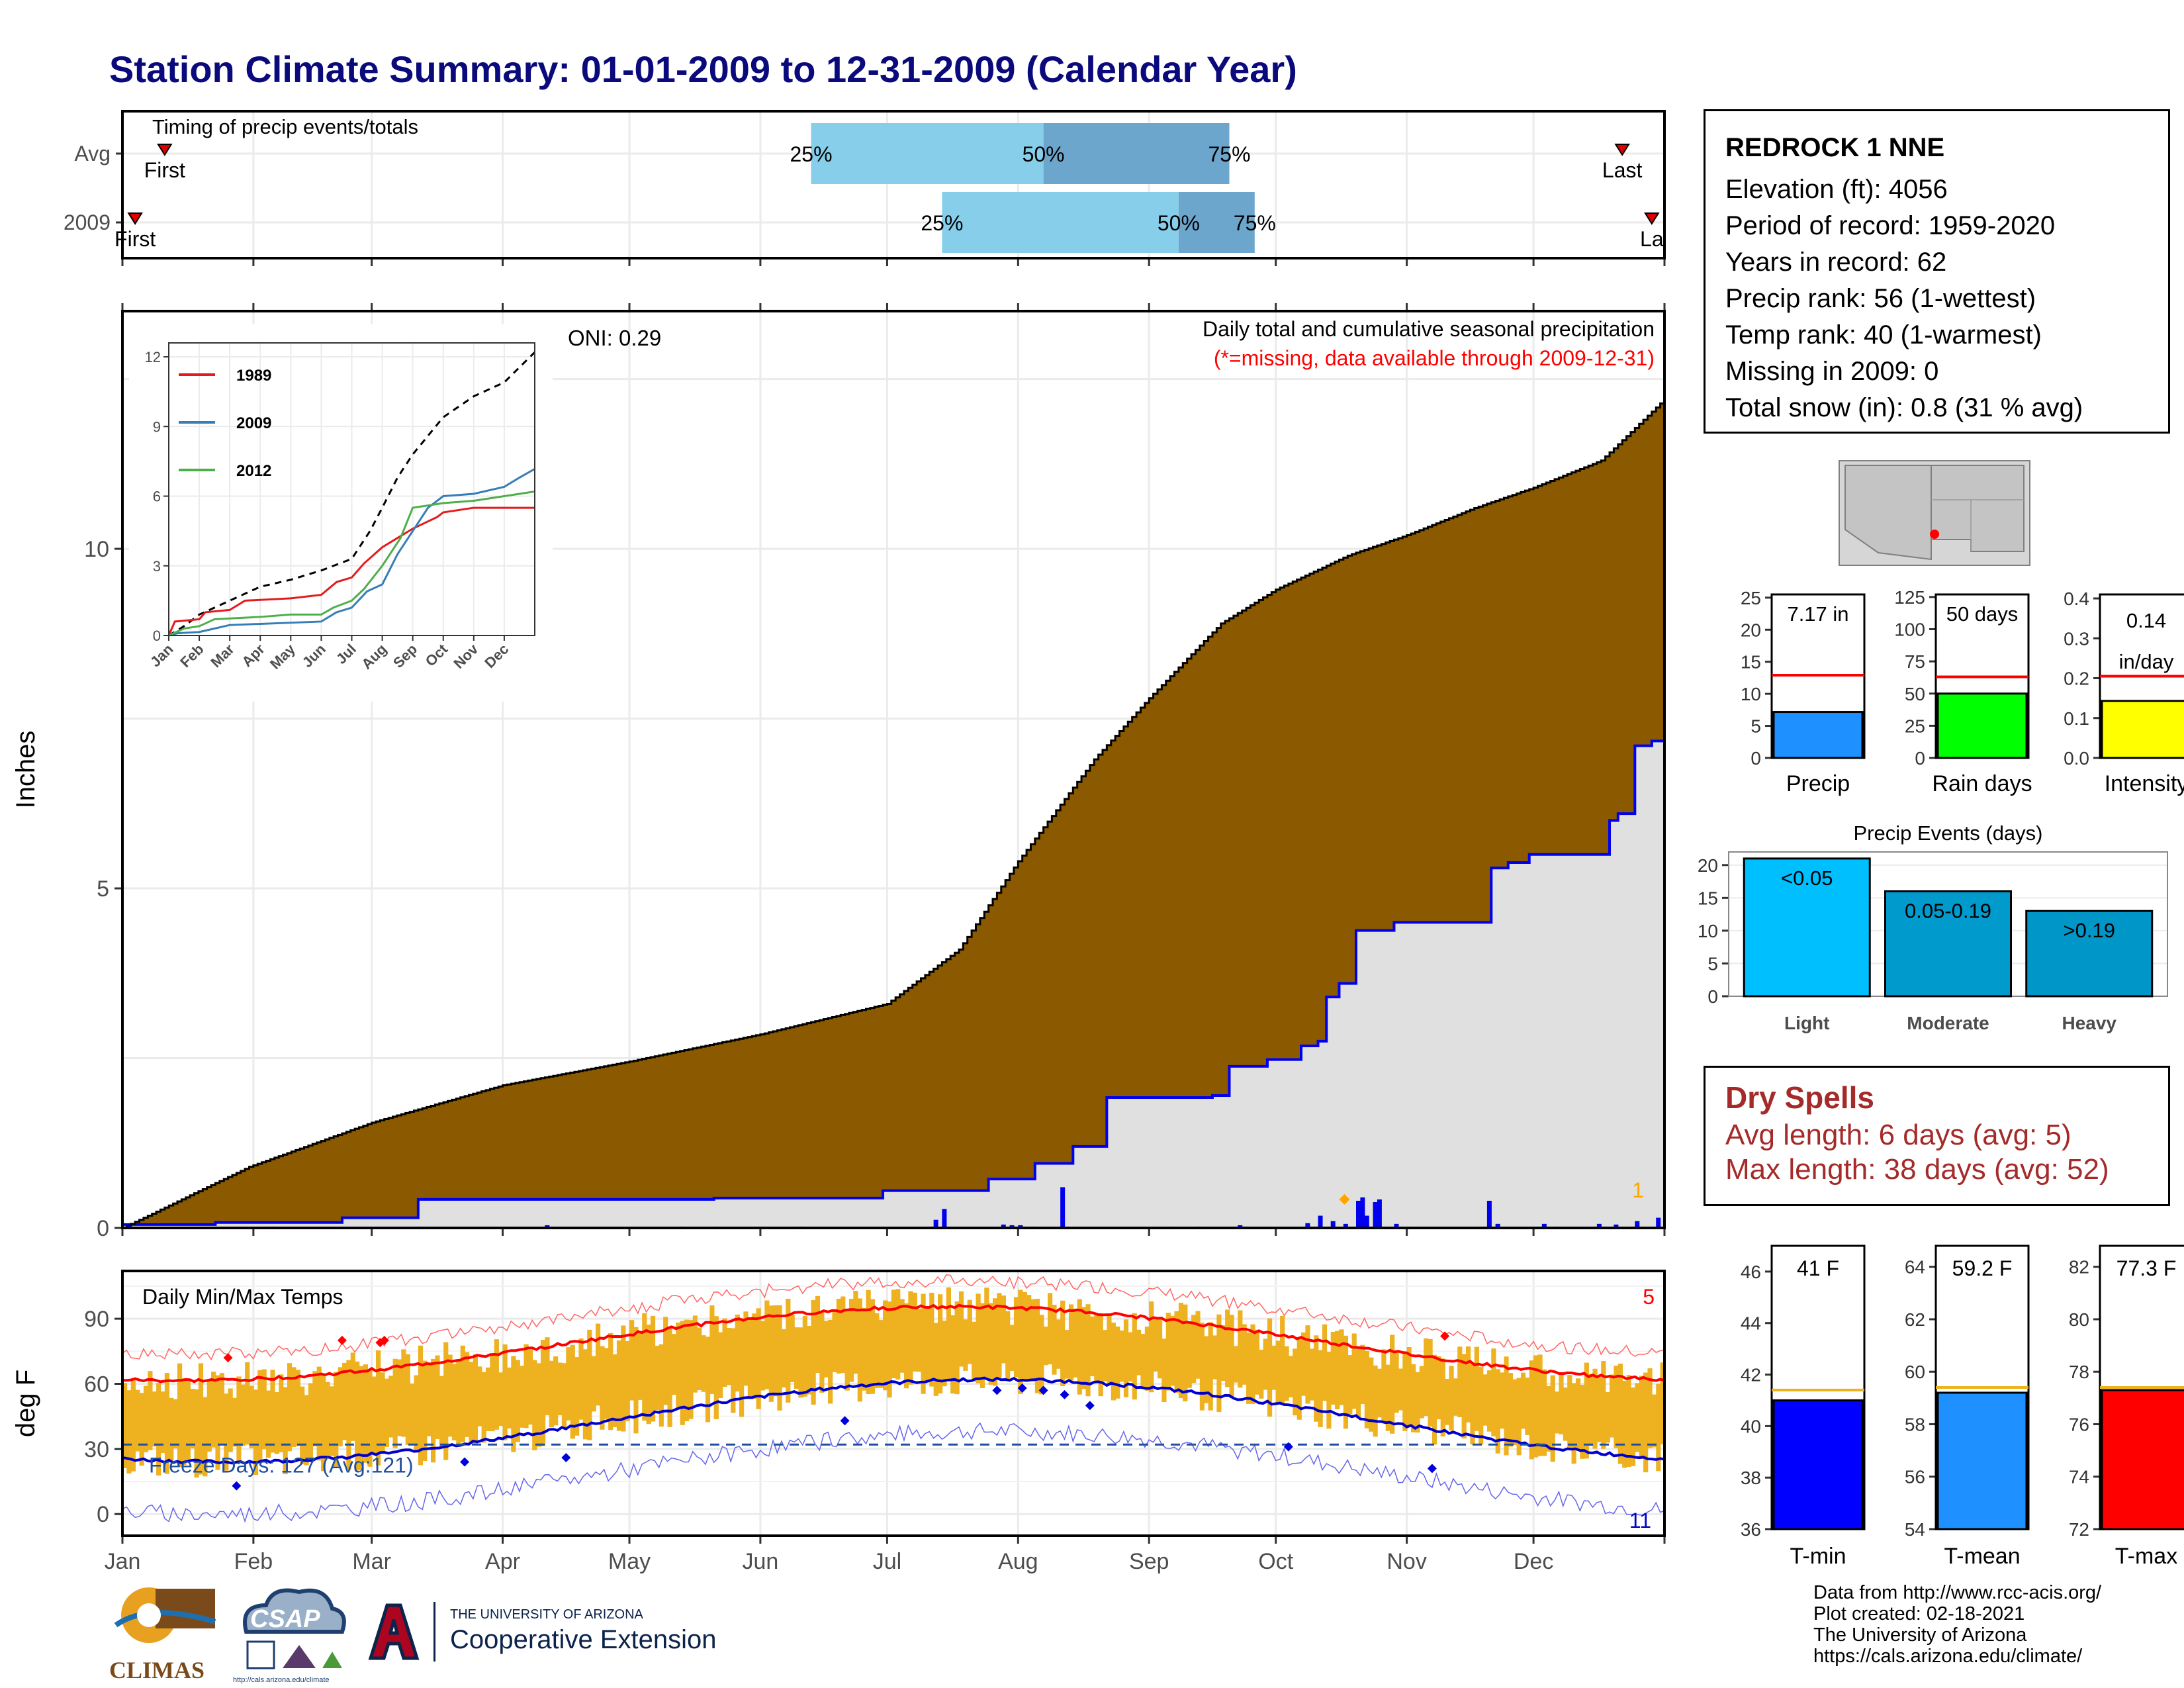  Describe the element at coordinates (1920, 1635) in the screenshot. I see `credit-university: The University of Arizona` at that location.